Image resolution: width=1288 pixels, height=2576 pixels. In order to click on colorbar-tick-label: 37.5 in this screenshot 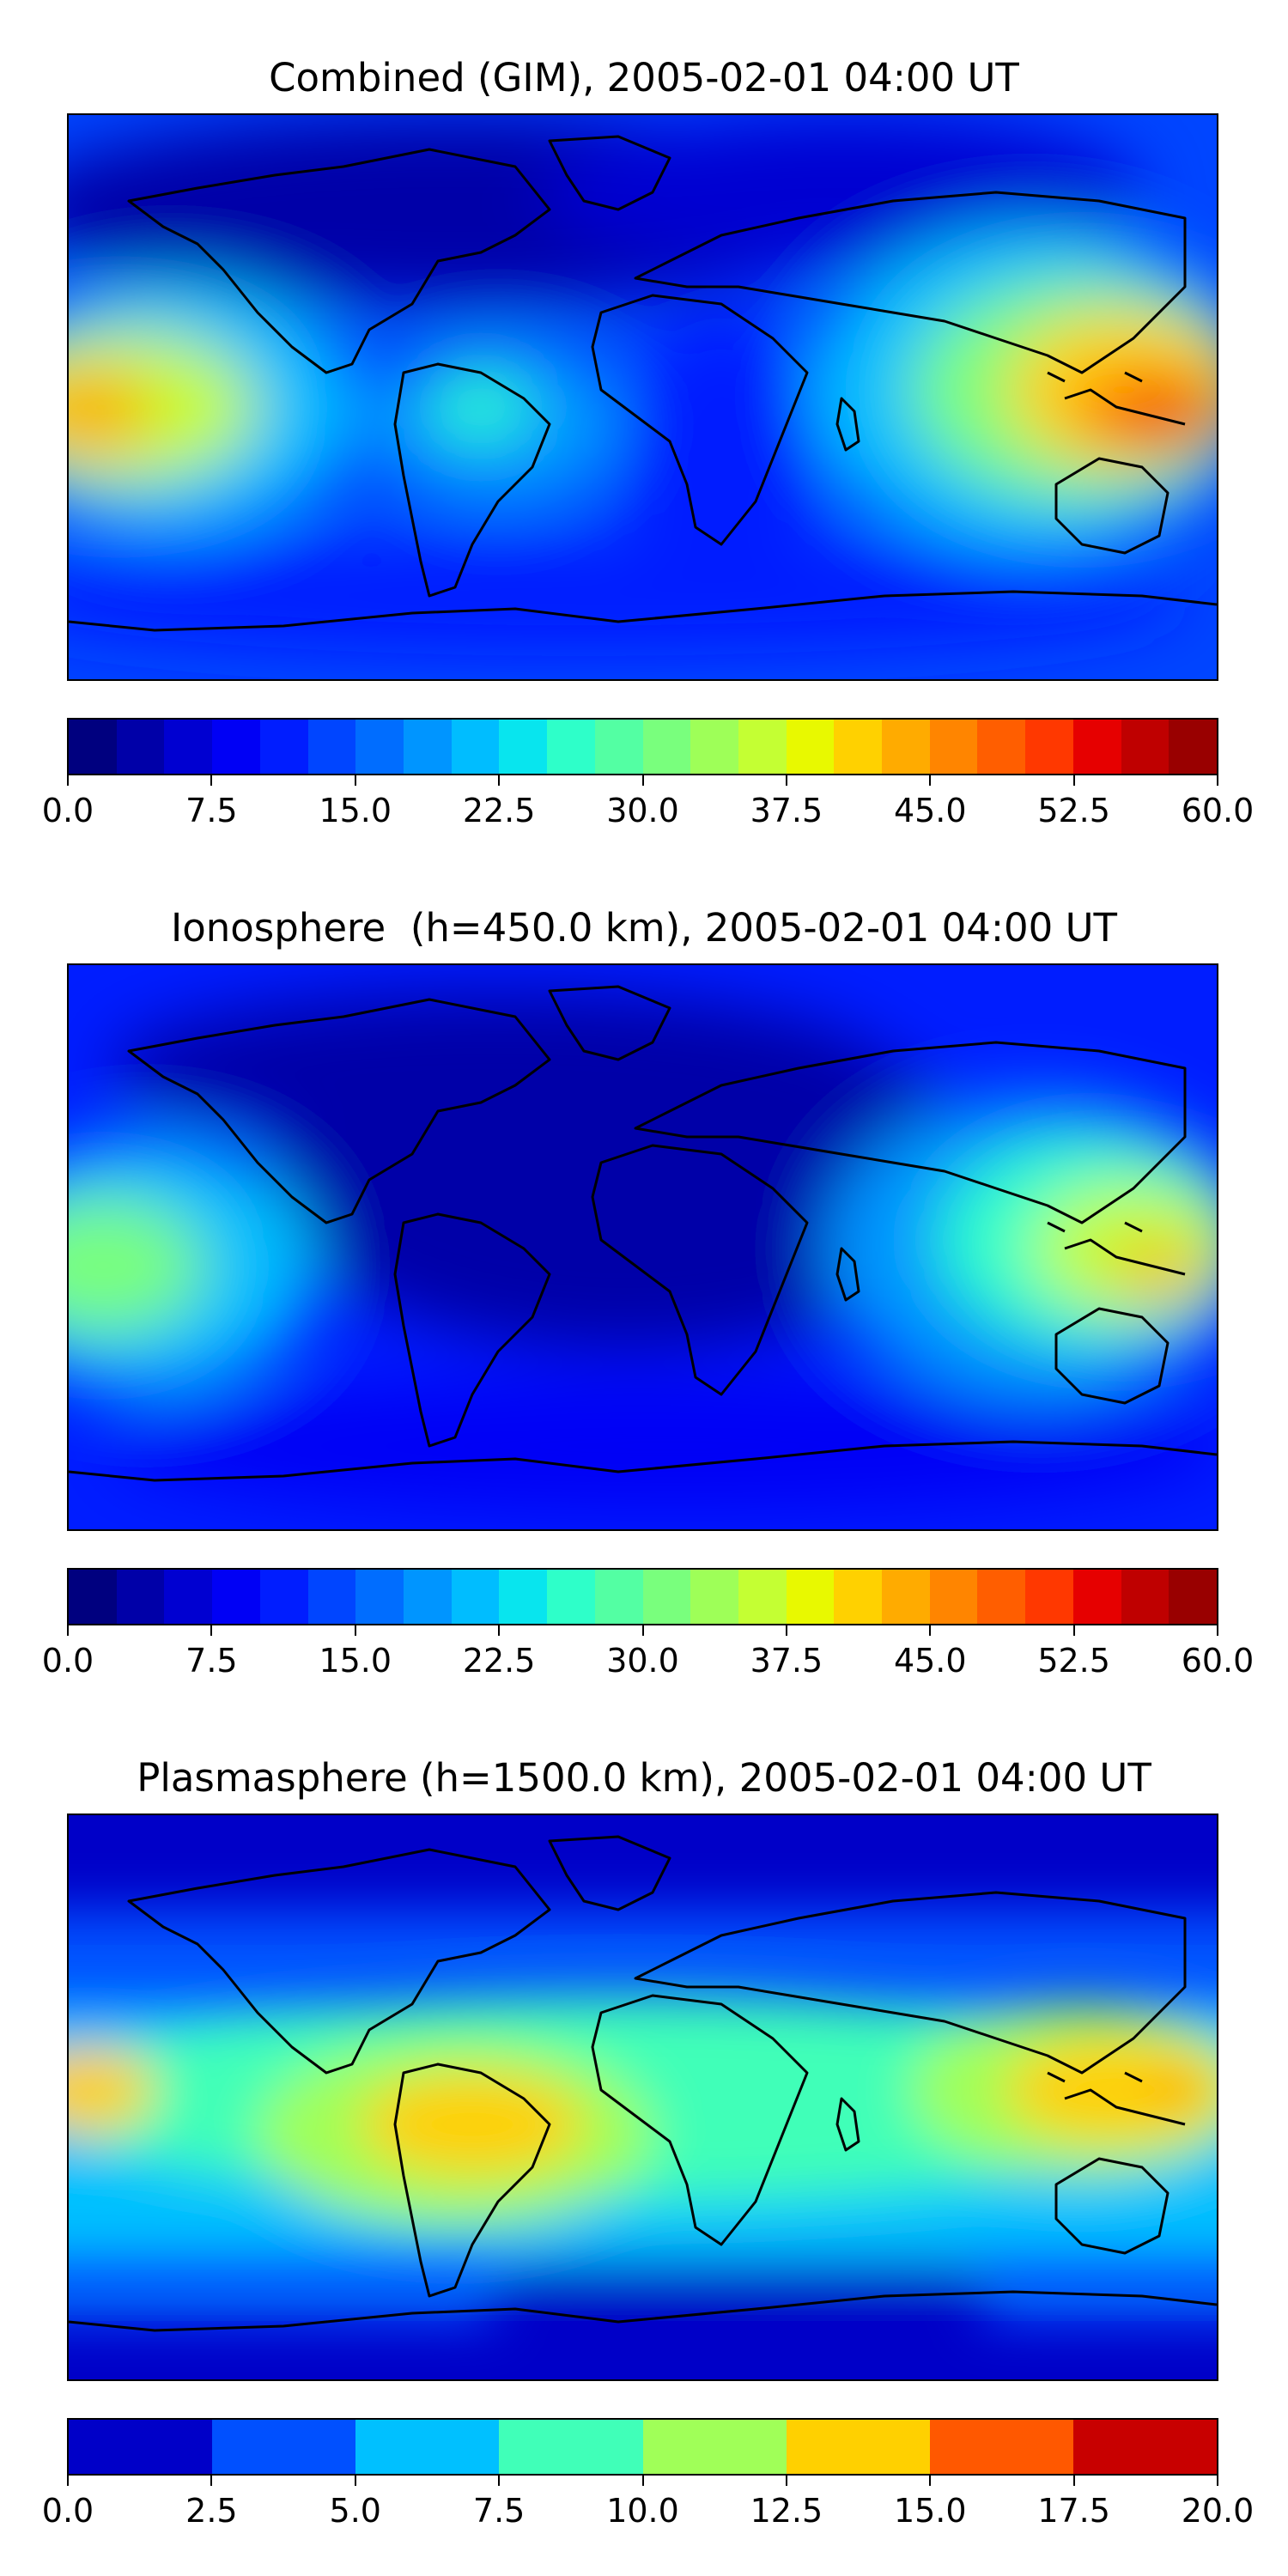, I will do `click(786, 810)`.